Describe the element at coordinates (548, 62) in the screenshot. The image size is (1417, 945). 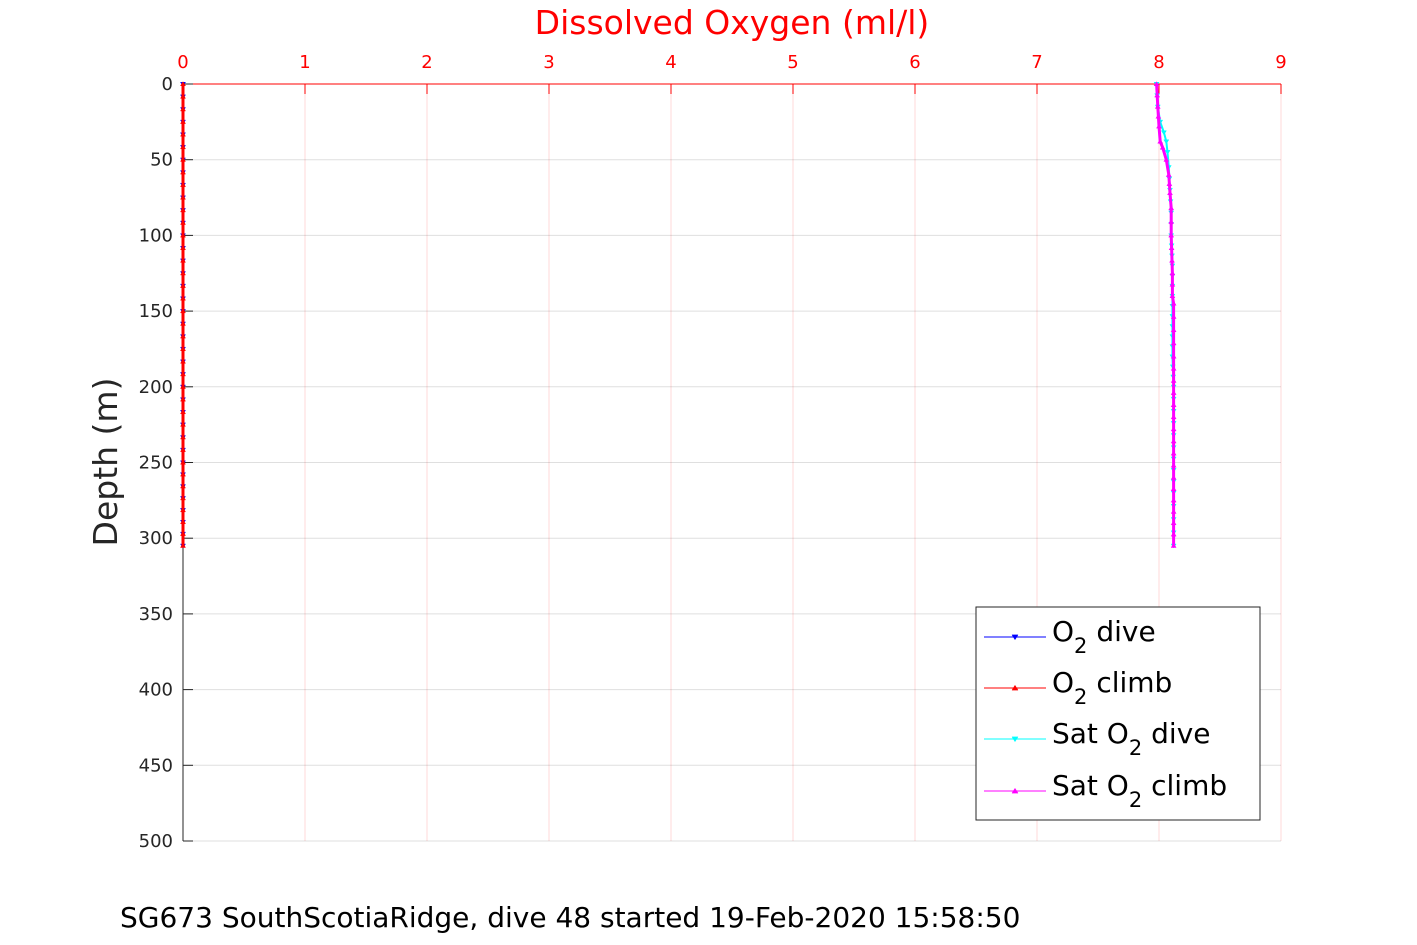
I see `x-tick-label: 3` at that location.